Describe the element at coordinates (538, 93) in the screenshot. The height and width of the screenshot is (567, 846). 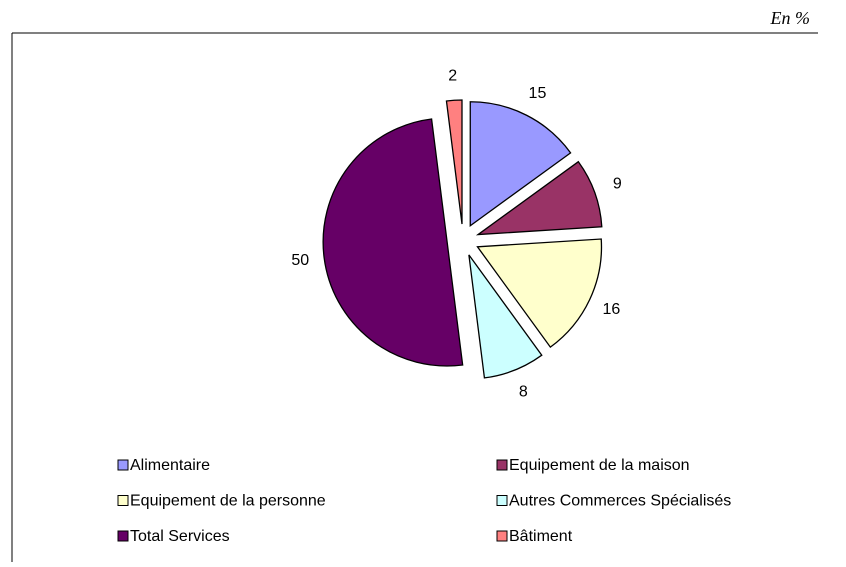
I see `data-label: 15` at that location.